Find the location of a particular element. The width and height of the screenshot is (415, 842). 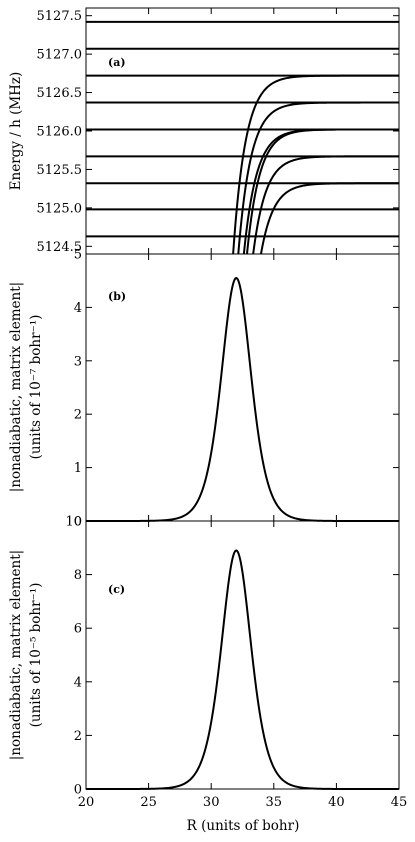

panel-a-ytick-label: 5126.0 is located at coordinates (60, 132).